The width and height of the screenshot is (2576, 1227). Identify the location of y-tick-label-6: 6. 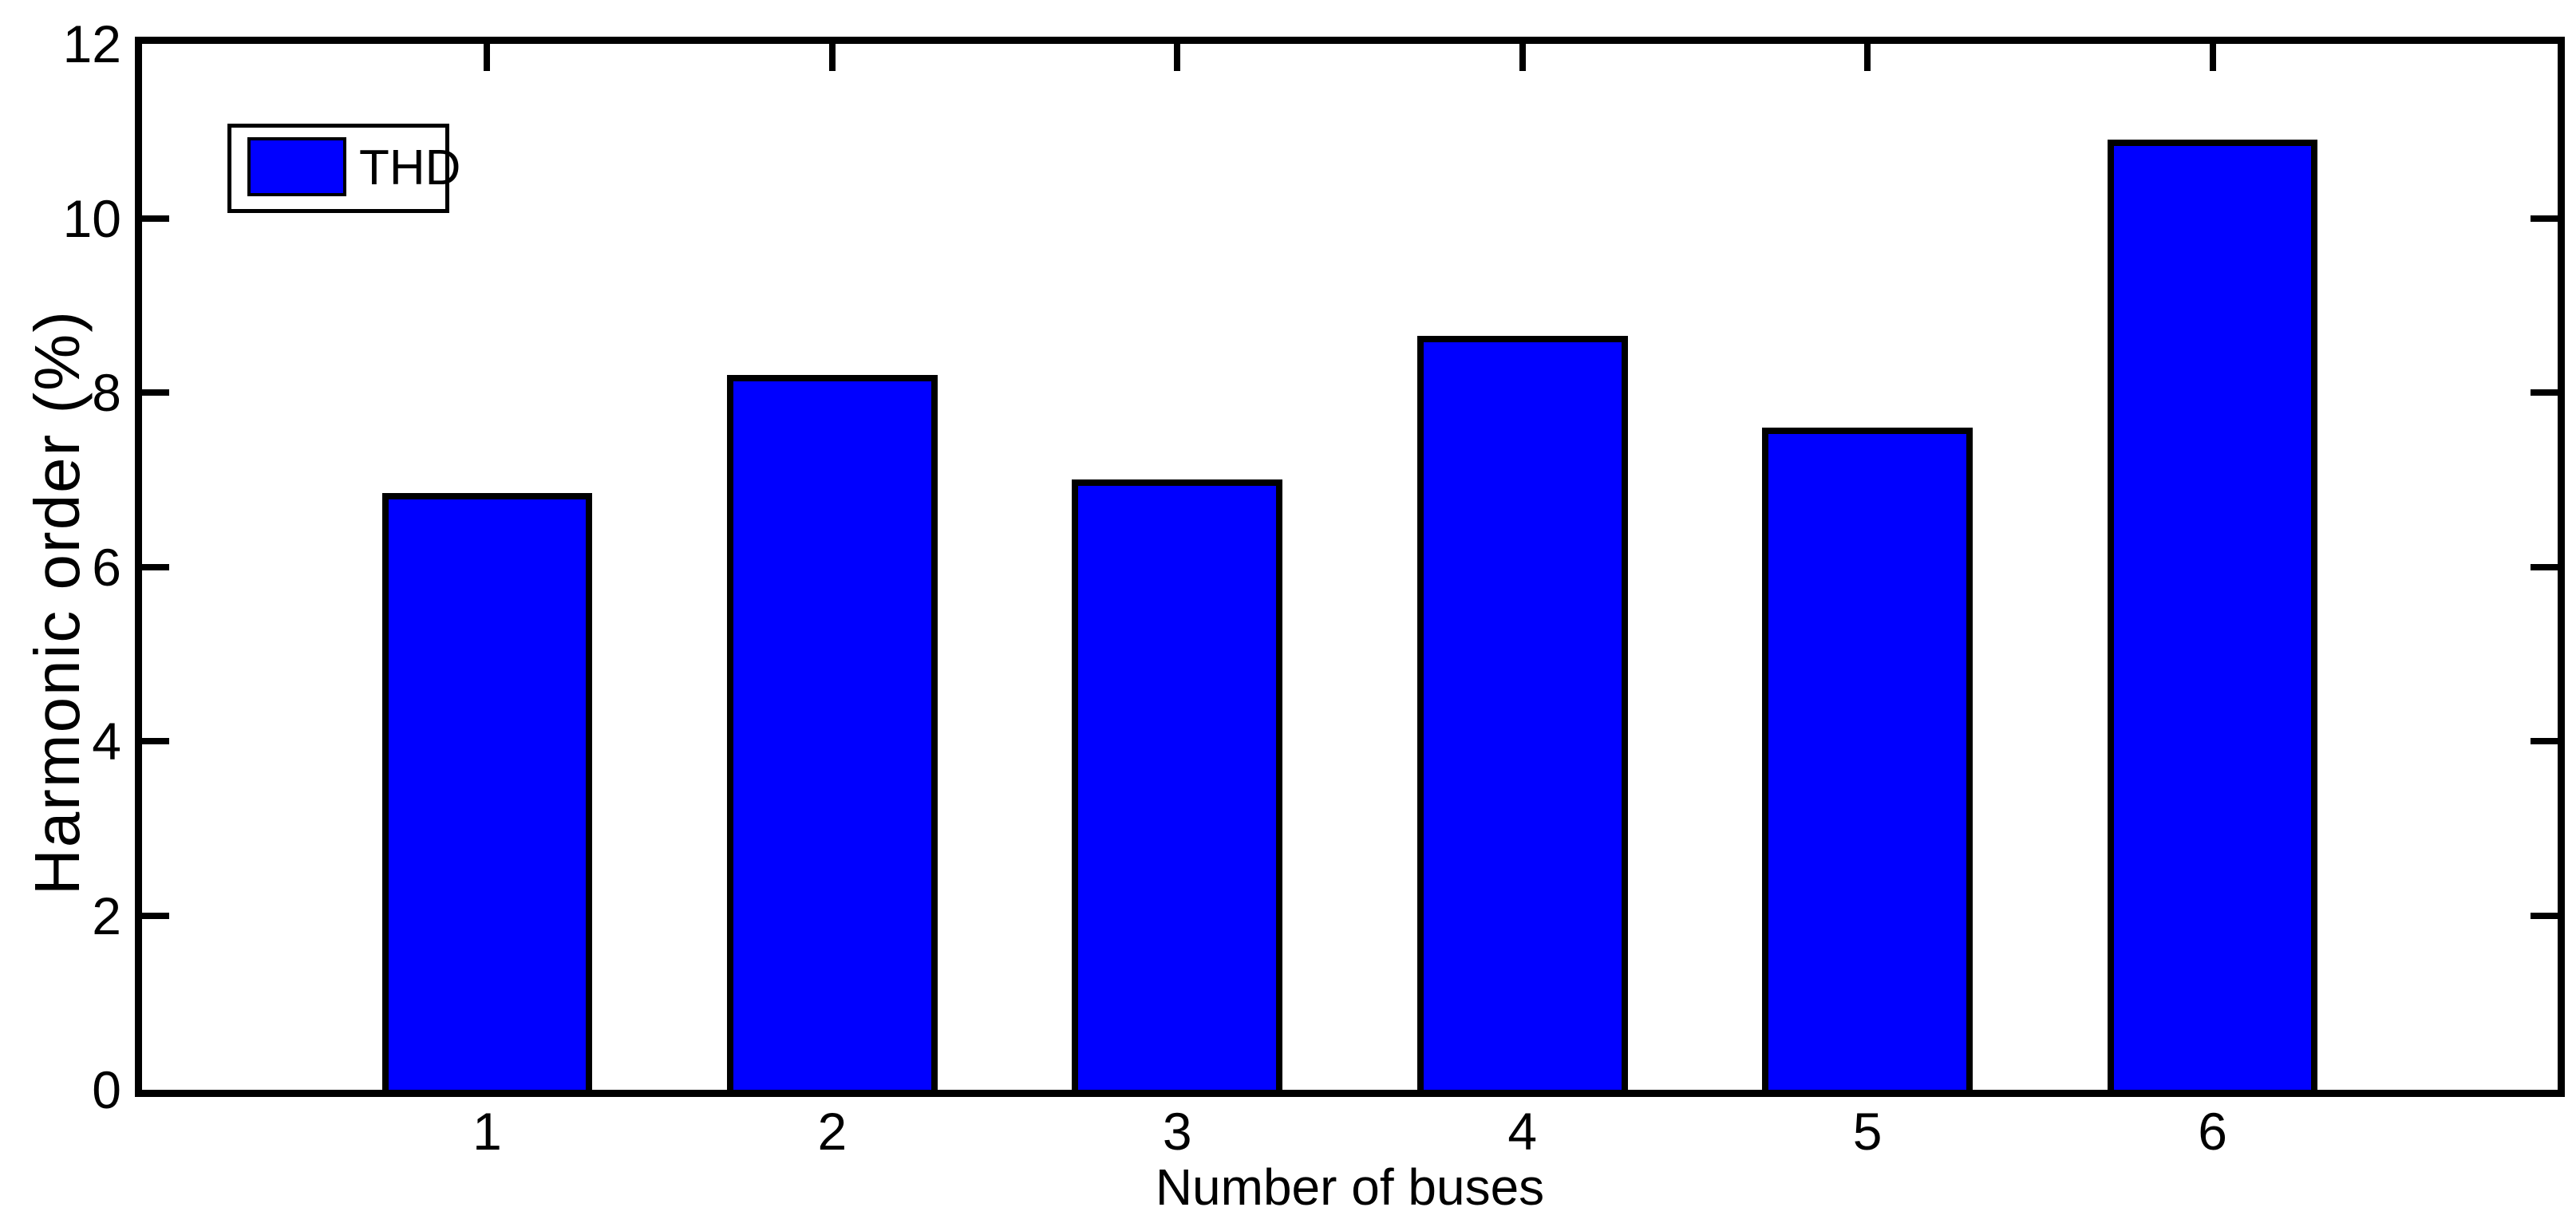
(106, 567).